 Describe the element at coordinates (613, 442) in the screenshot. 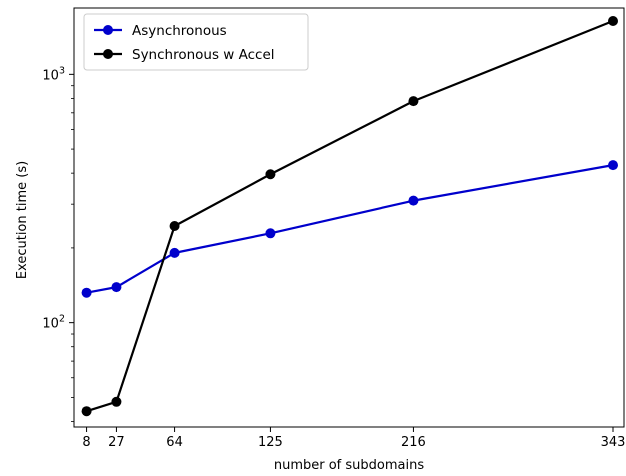

I see `x-tick-label: 343` at that location.